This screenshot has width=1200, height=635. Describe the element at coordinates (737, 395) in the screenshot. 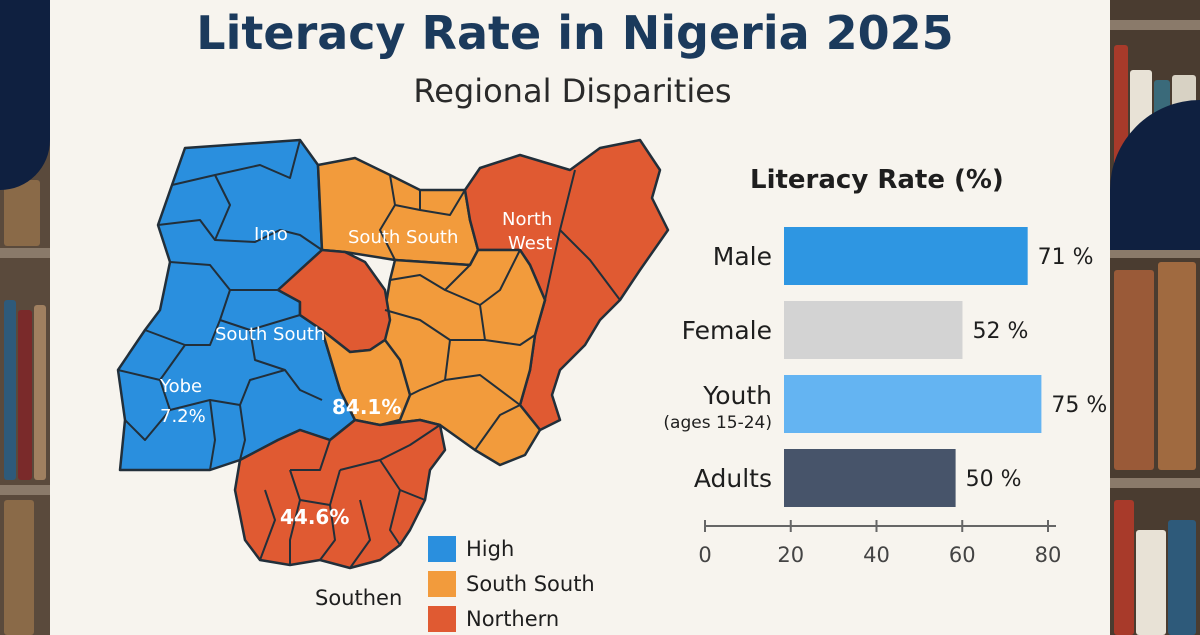

I see `bar-label-youth: Youth` at that location.